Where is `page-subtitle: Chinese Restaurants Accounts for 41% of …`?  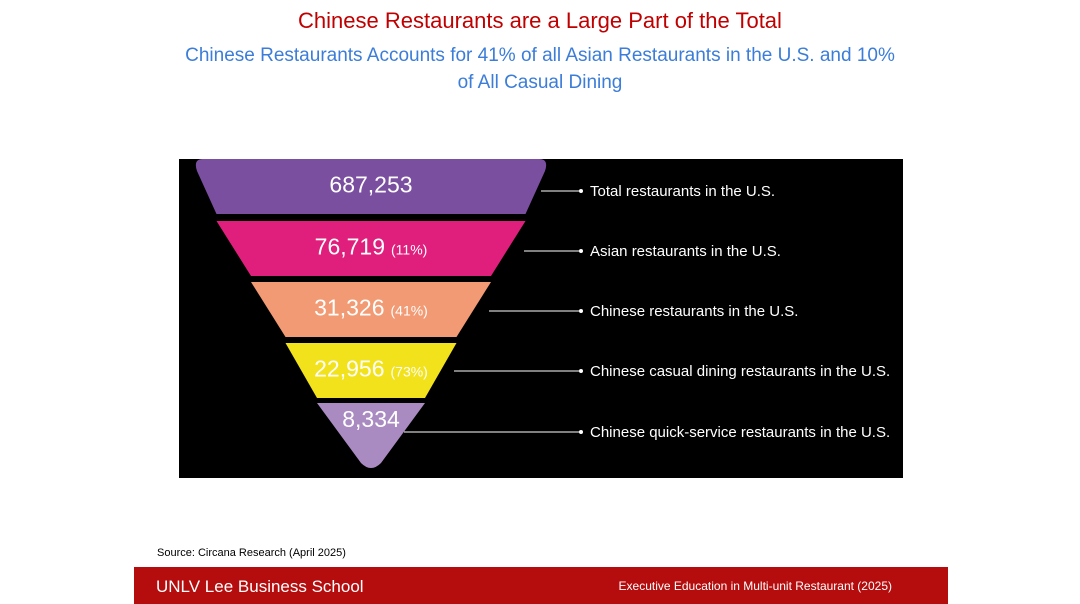
page-subtitle: Chinese Restaurants Accounts for 41% of … is located at coordinates (540, 69).